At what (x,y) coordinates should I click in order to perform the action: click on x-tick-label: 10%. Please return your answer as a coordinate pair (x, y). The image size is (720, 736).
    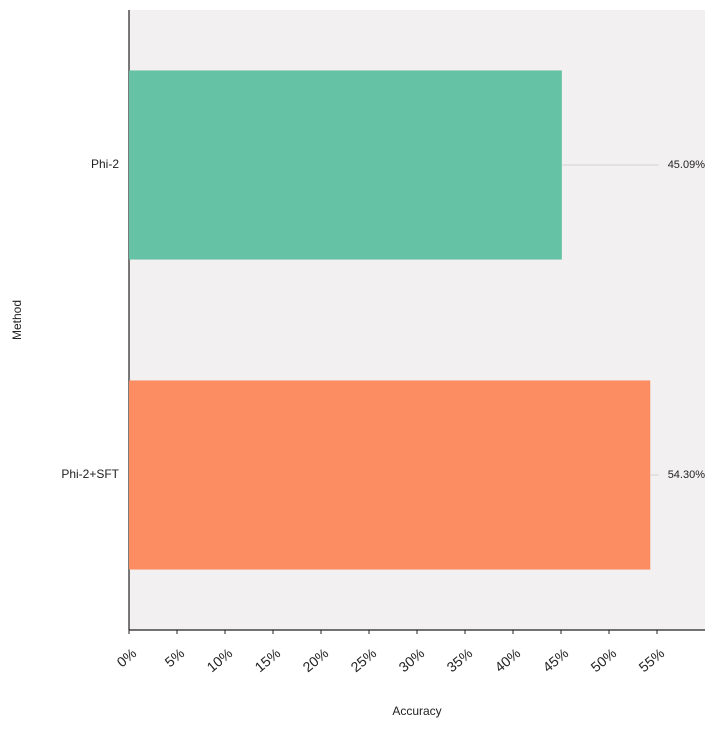
    Looking at the image, I should click on (220, 660).